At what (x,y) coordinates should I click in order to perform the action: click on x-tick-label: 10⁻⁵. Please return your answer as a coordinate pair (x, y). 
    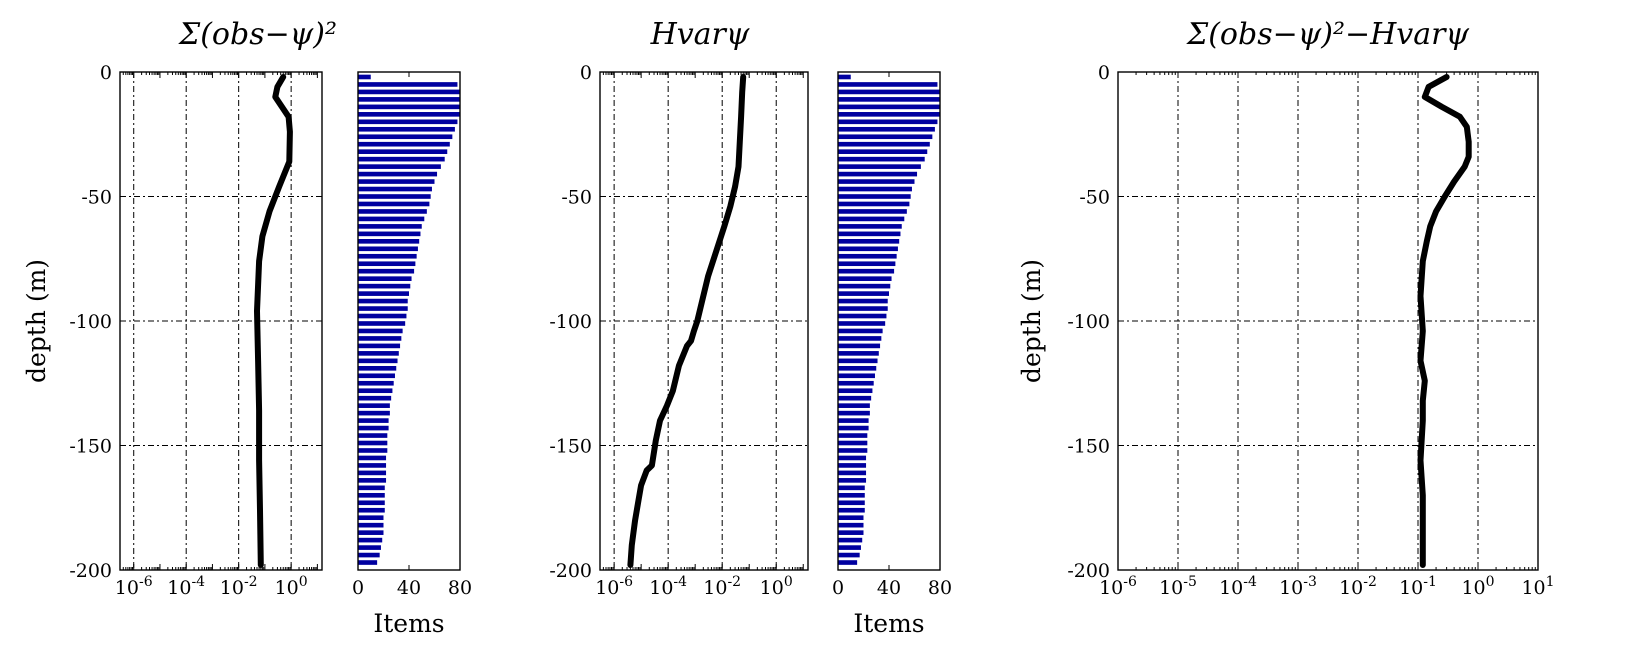
    Looking at the image, I should click on (1178, 586).